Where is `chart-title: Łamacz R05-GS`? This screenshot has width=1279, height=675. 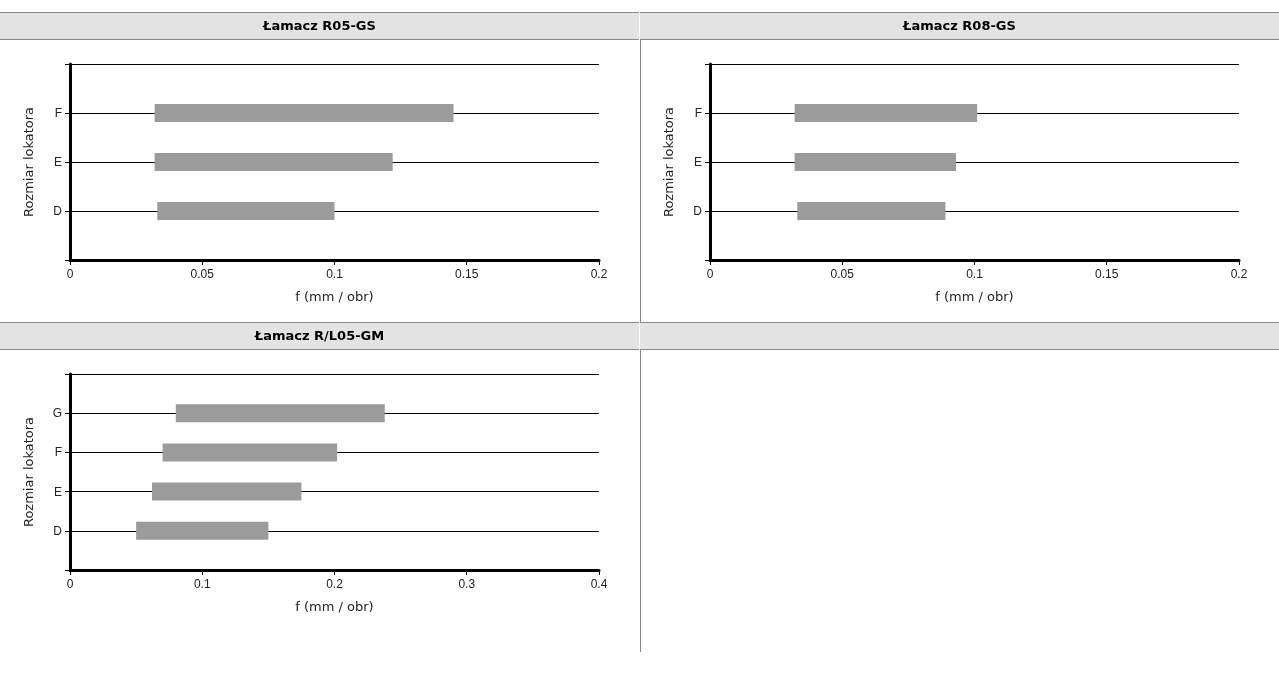
chart-title: Łamacz R05-GS is located at coordinates (319, 26).